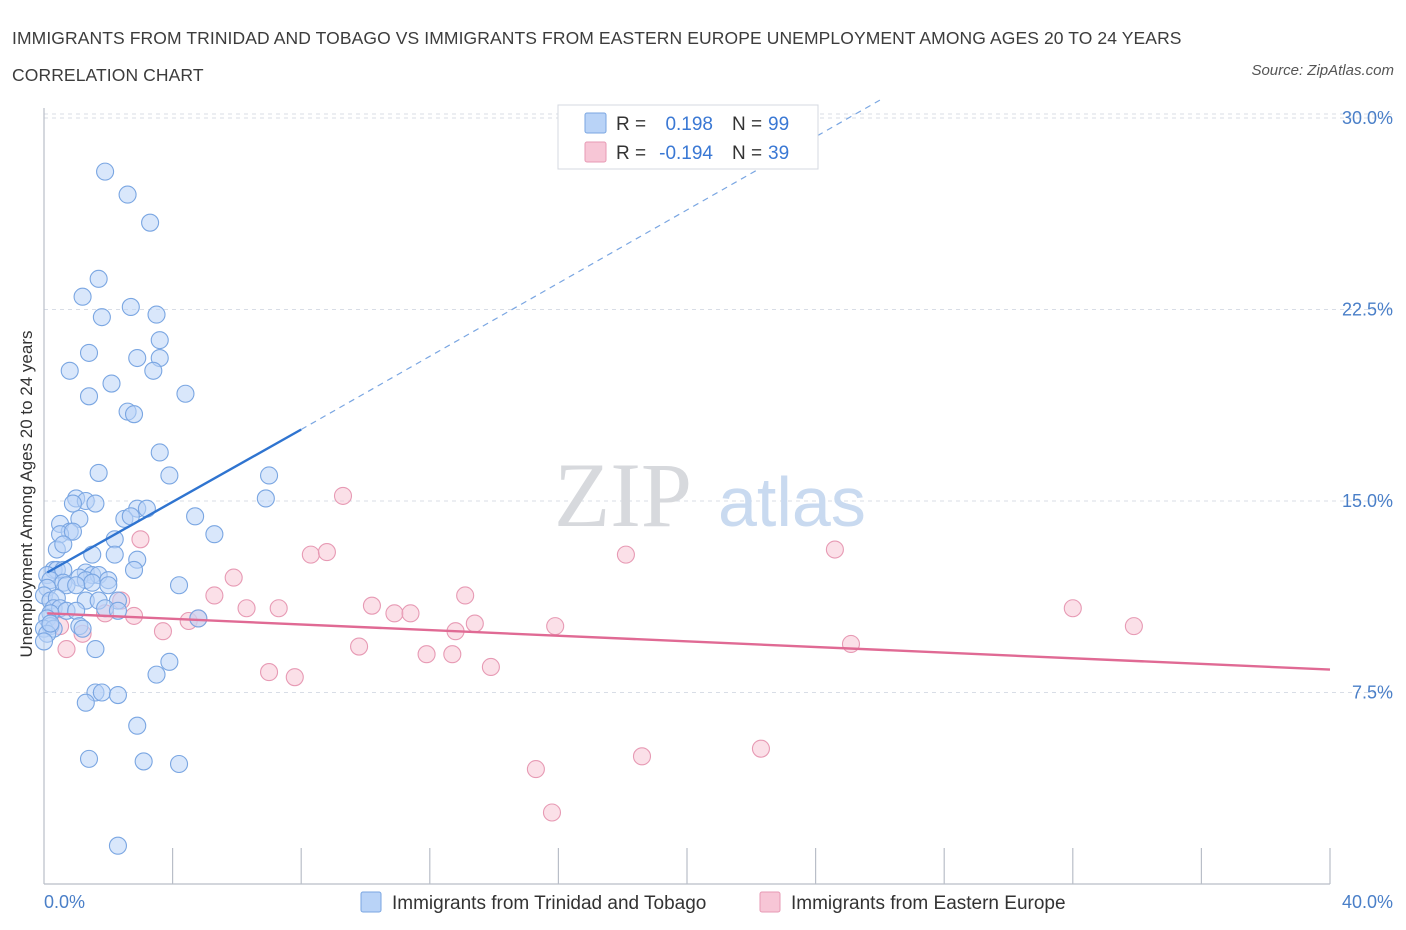 This screenshot has height=930, width=1406. I want to click on x-tick-label-max: 40.0%, so click(1367, 902).